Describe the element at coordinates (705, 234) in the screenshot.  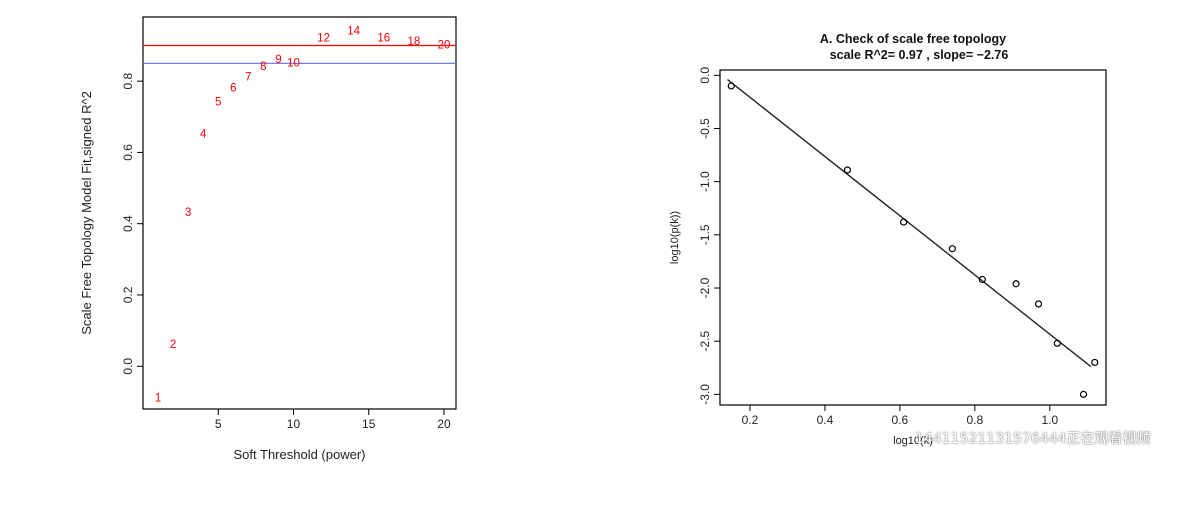
I see `y-tick-label: -1.5` at that location.